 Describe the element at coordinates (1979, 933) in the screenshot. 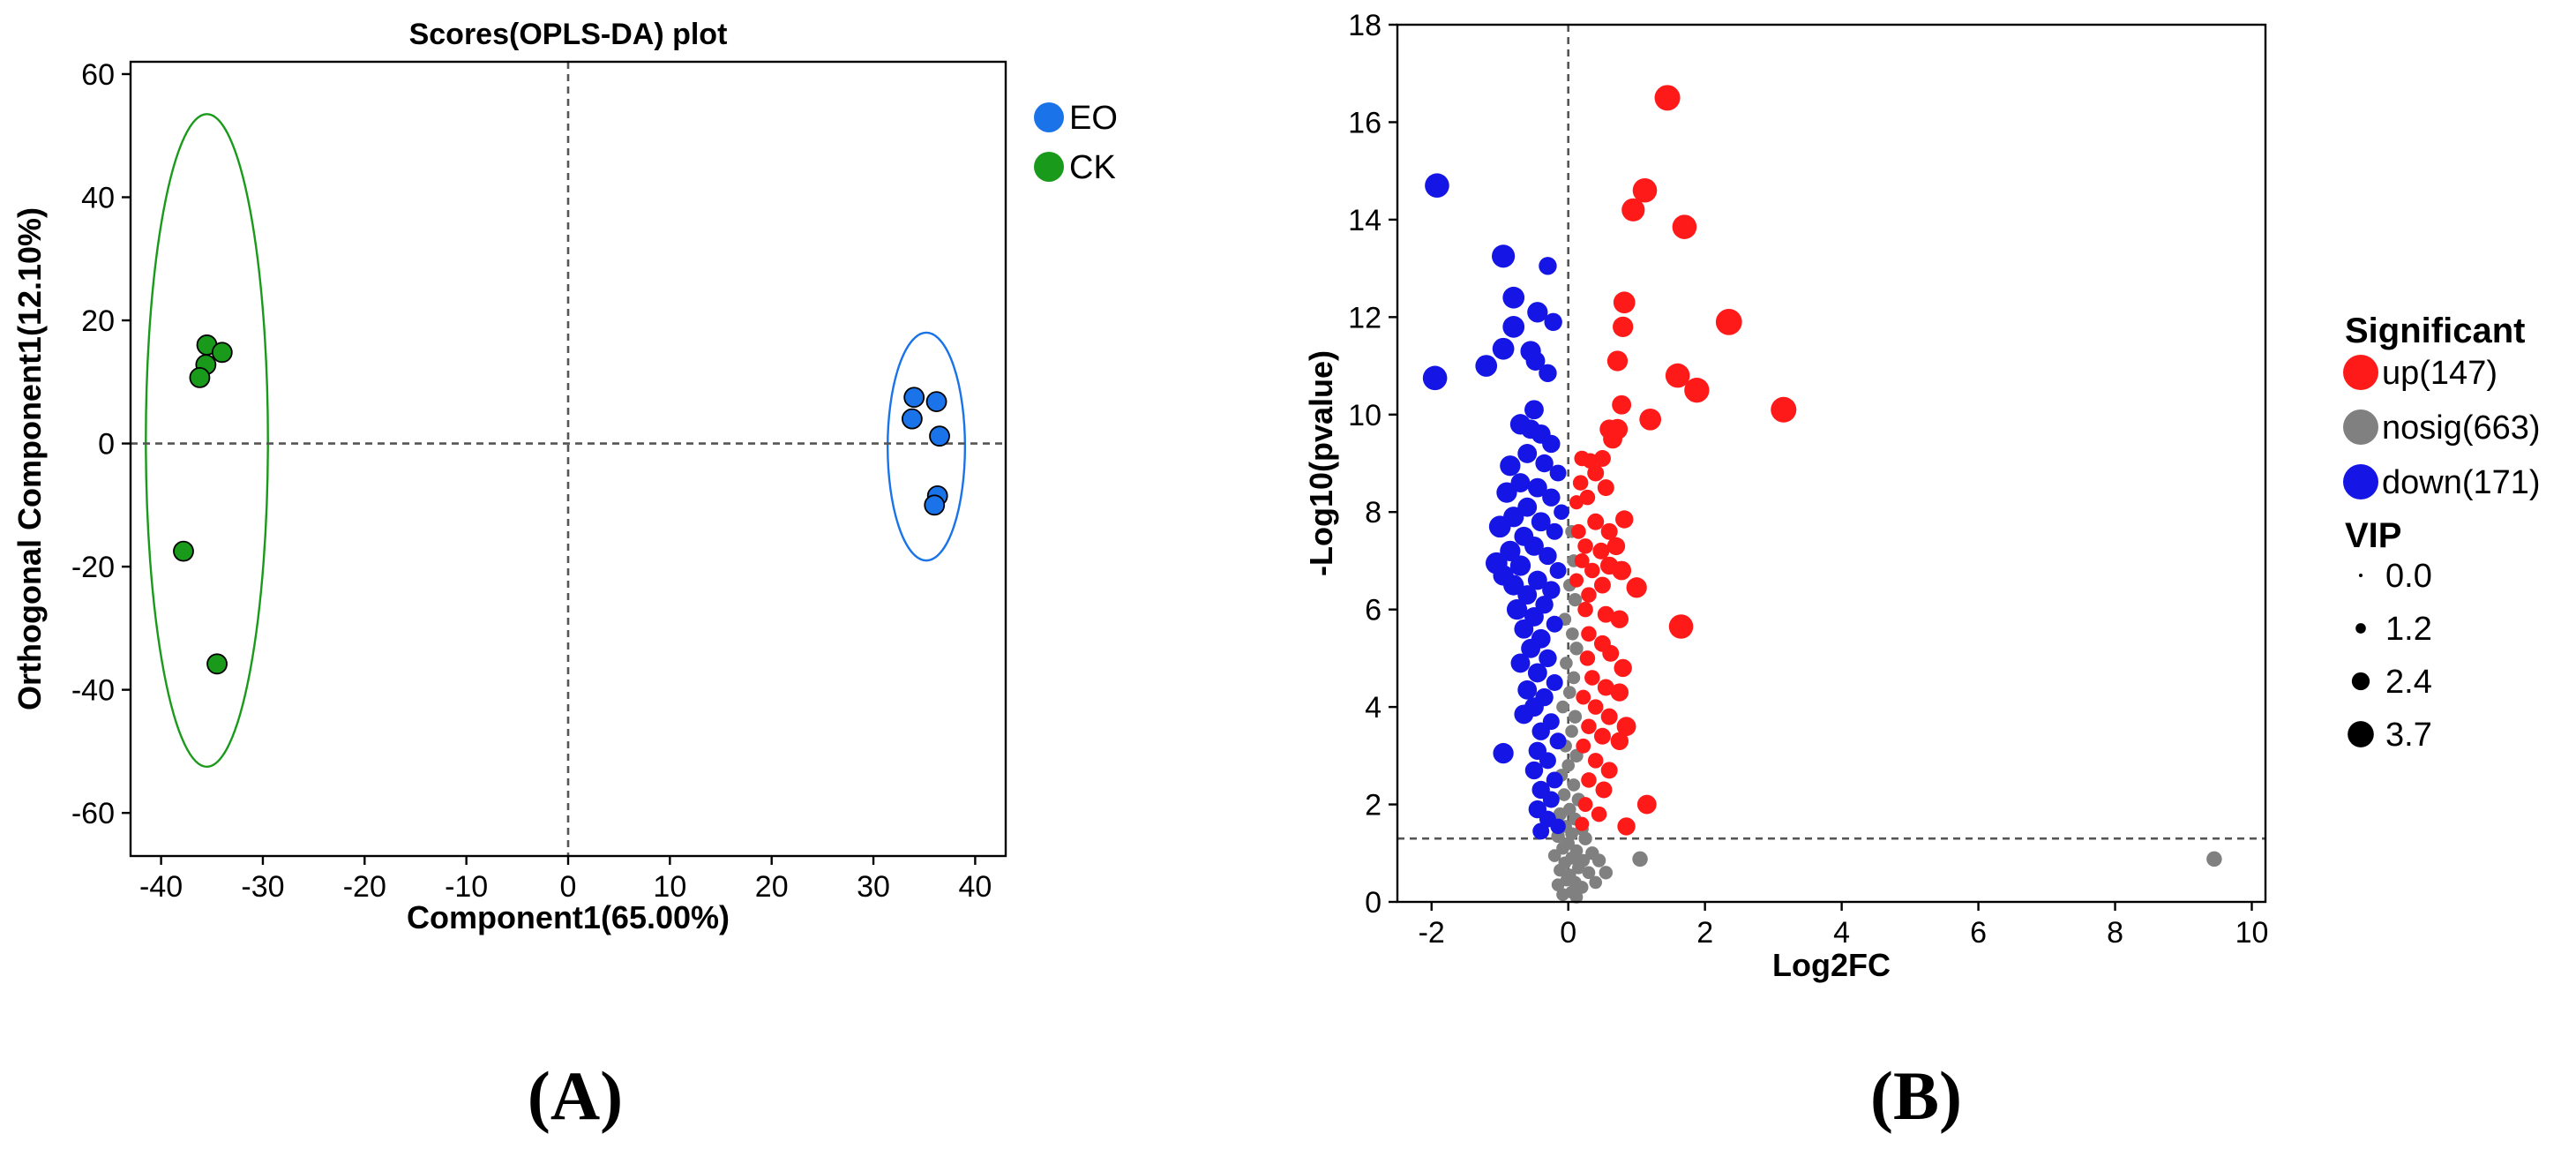

I see `x-tick-label: 6` at that location.